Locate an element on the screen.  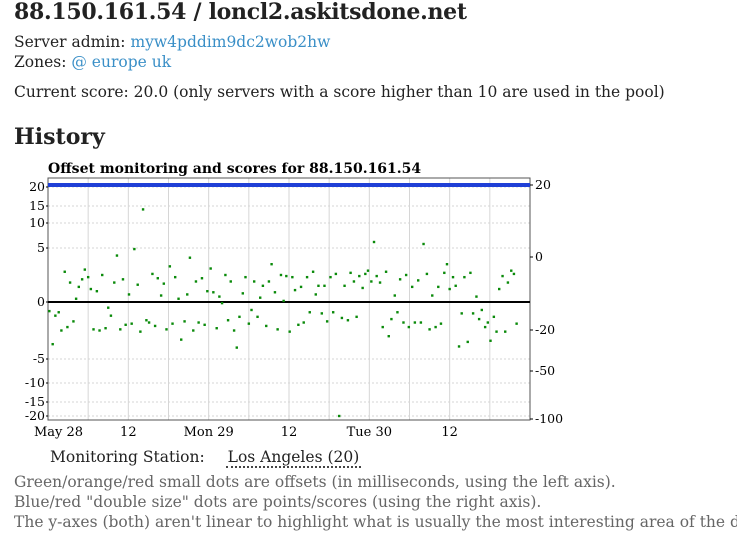
zones-label: Zones: is located at coordinates (40, 62).